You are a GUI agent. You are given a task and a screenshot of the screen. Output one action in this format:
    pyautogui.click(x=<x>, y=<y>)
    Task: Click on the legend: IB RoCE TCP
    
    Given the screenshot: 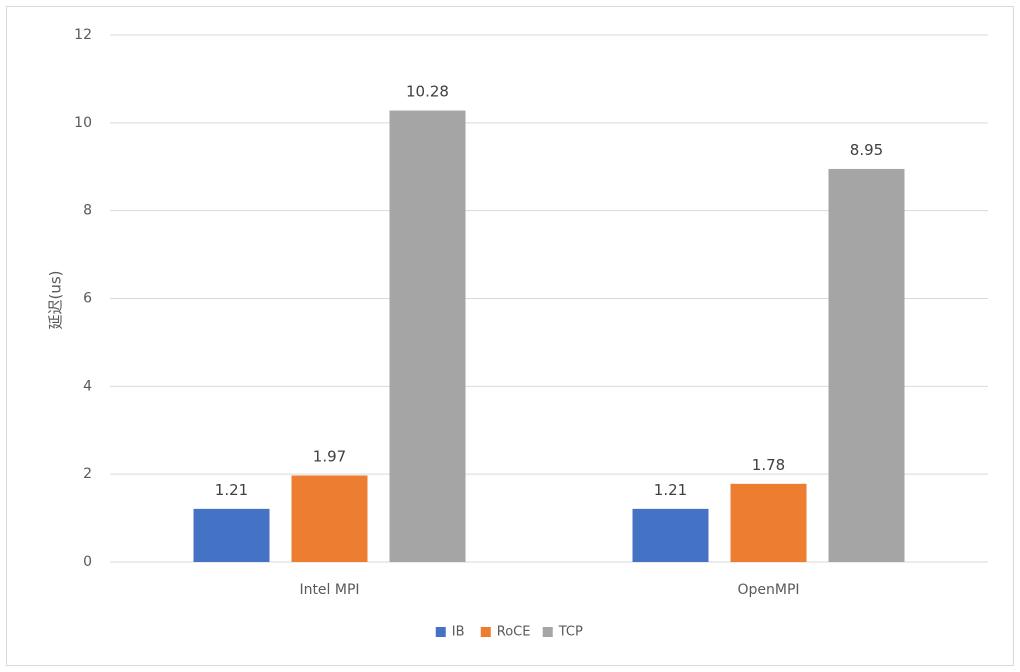 What is the action you would take?
    pyautogui.click(x=509, y=632)
    